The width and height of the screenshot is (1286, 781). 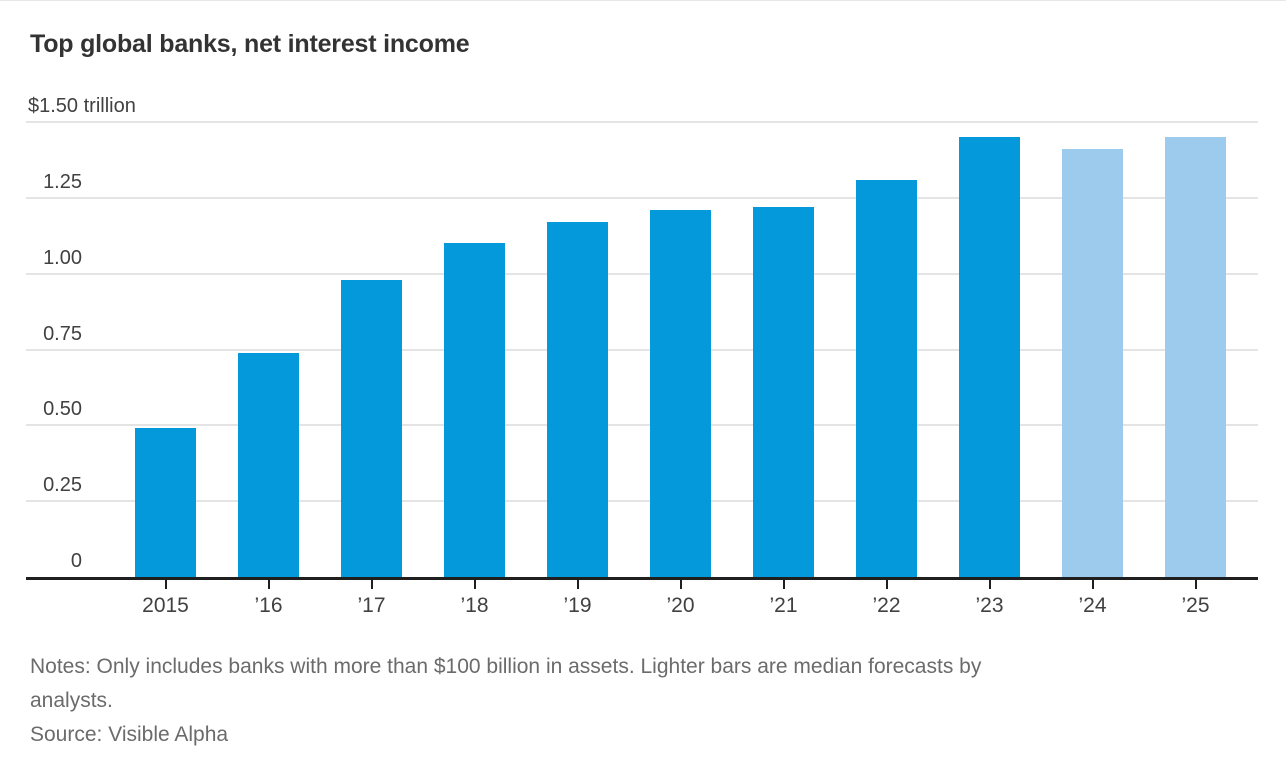 I want to click on x-axis-tick-label: 2015, so click(x=165, y=605).